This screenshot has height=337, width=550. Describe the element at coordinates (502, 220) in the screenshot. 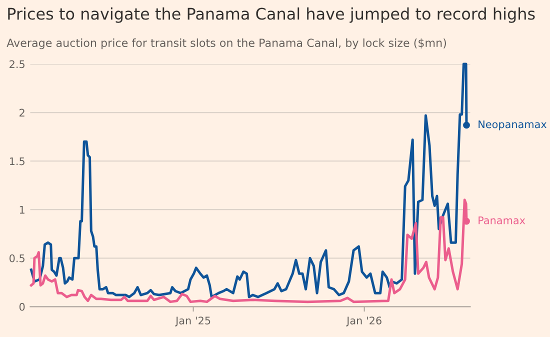

I see `series-label: Panamax` at that location.